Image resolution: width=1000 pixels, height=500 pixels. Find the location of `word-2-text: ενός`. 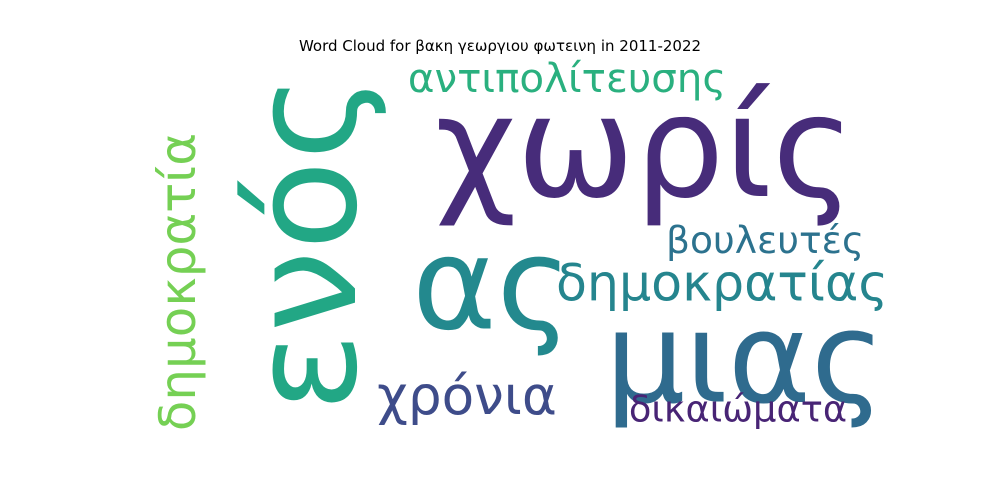

word-2-text: ενός is located at coordinates (304, 243).